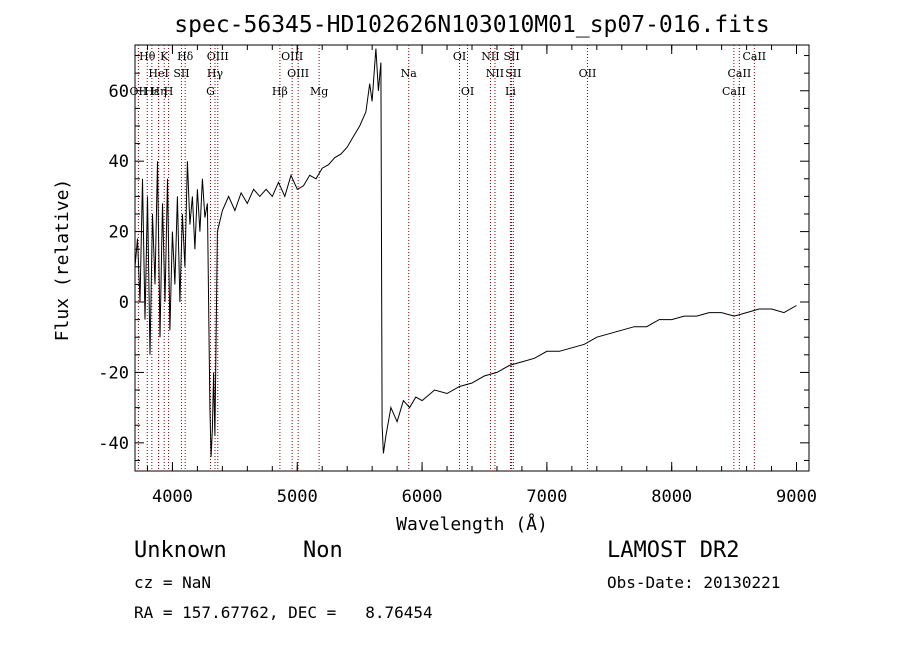 This screenshot has height=649, width=900. I want to click on marker-label-18: OII, so click(139, 91).